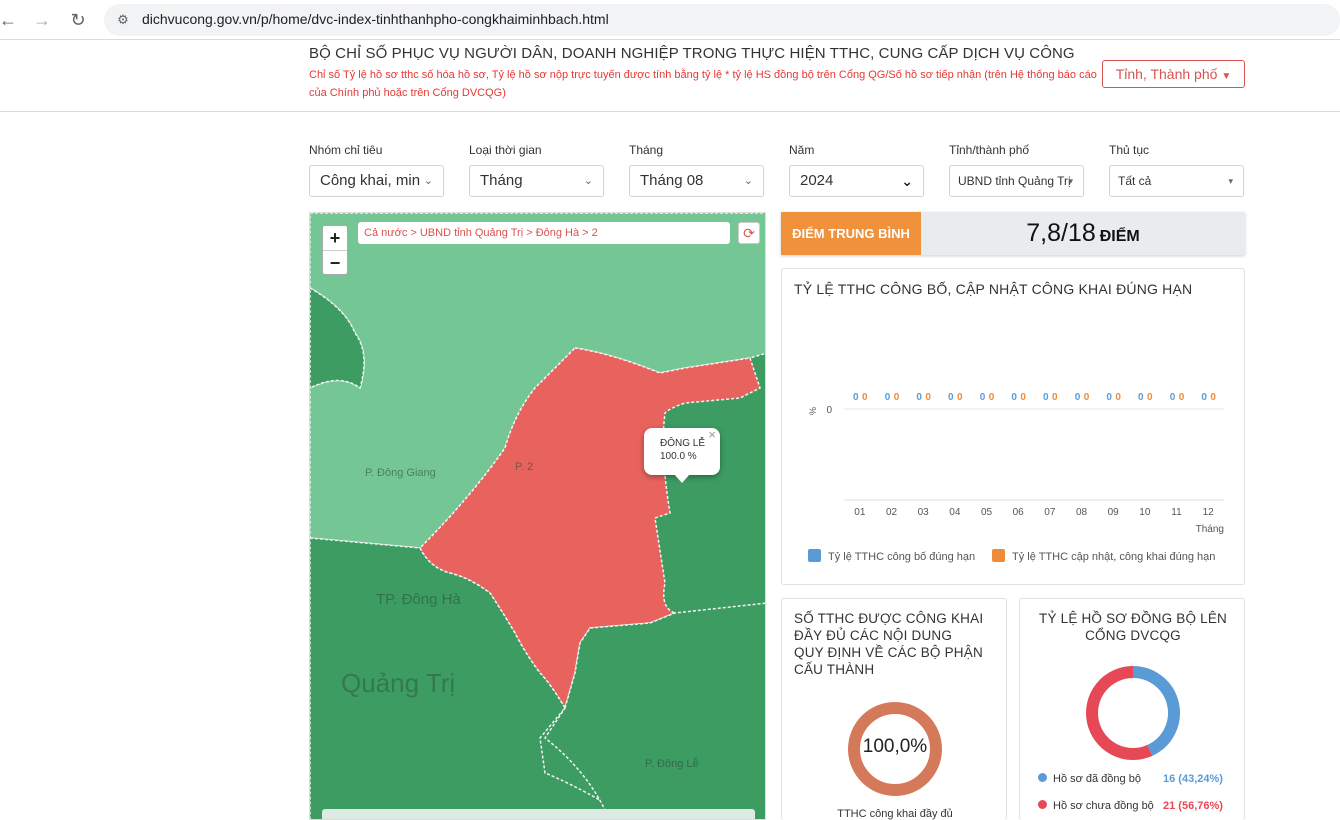 The width and height of the screenshot is (1340, 820). What do you see at coordinates (524, 467) in the screenshot?
I see `map-label-p2: P. 2` at bounding box center [524, 467].